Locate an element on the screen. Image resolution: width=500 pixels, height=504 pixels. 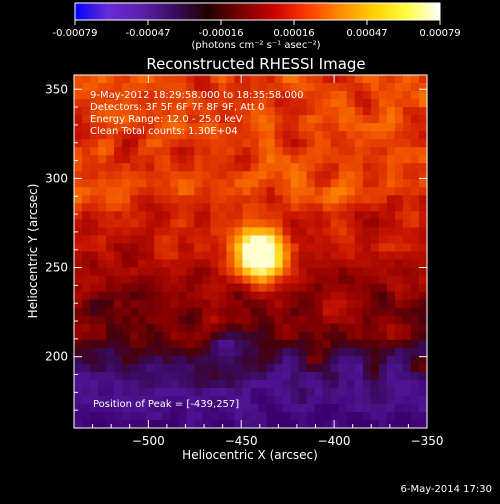
x-tick-label: −500 is located at coordinates (148, 441).